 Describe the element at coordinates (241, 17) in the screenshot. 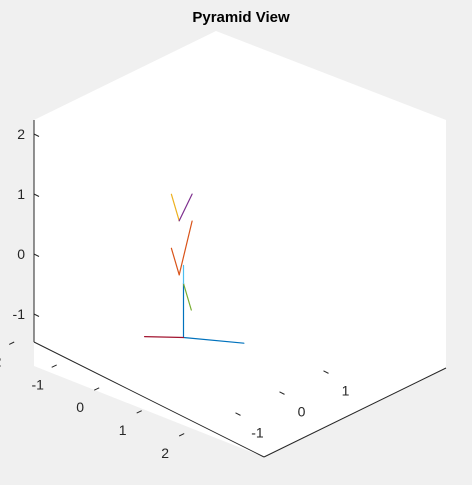

I see `chart-title: Pyramid View` at that location.